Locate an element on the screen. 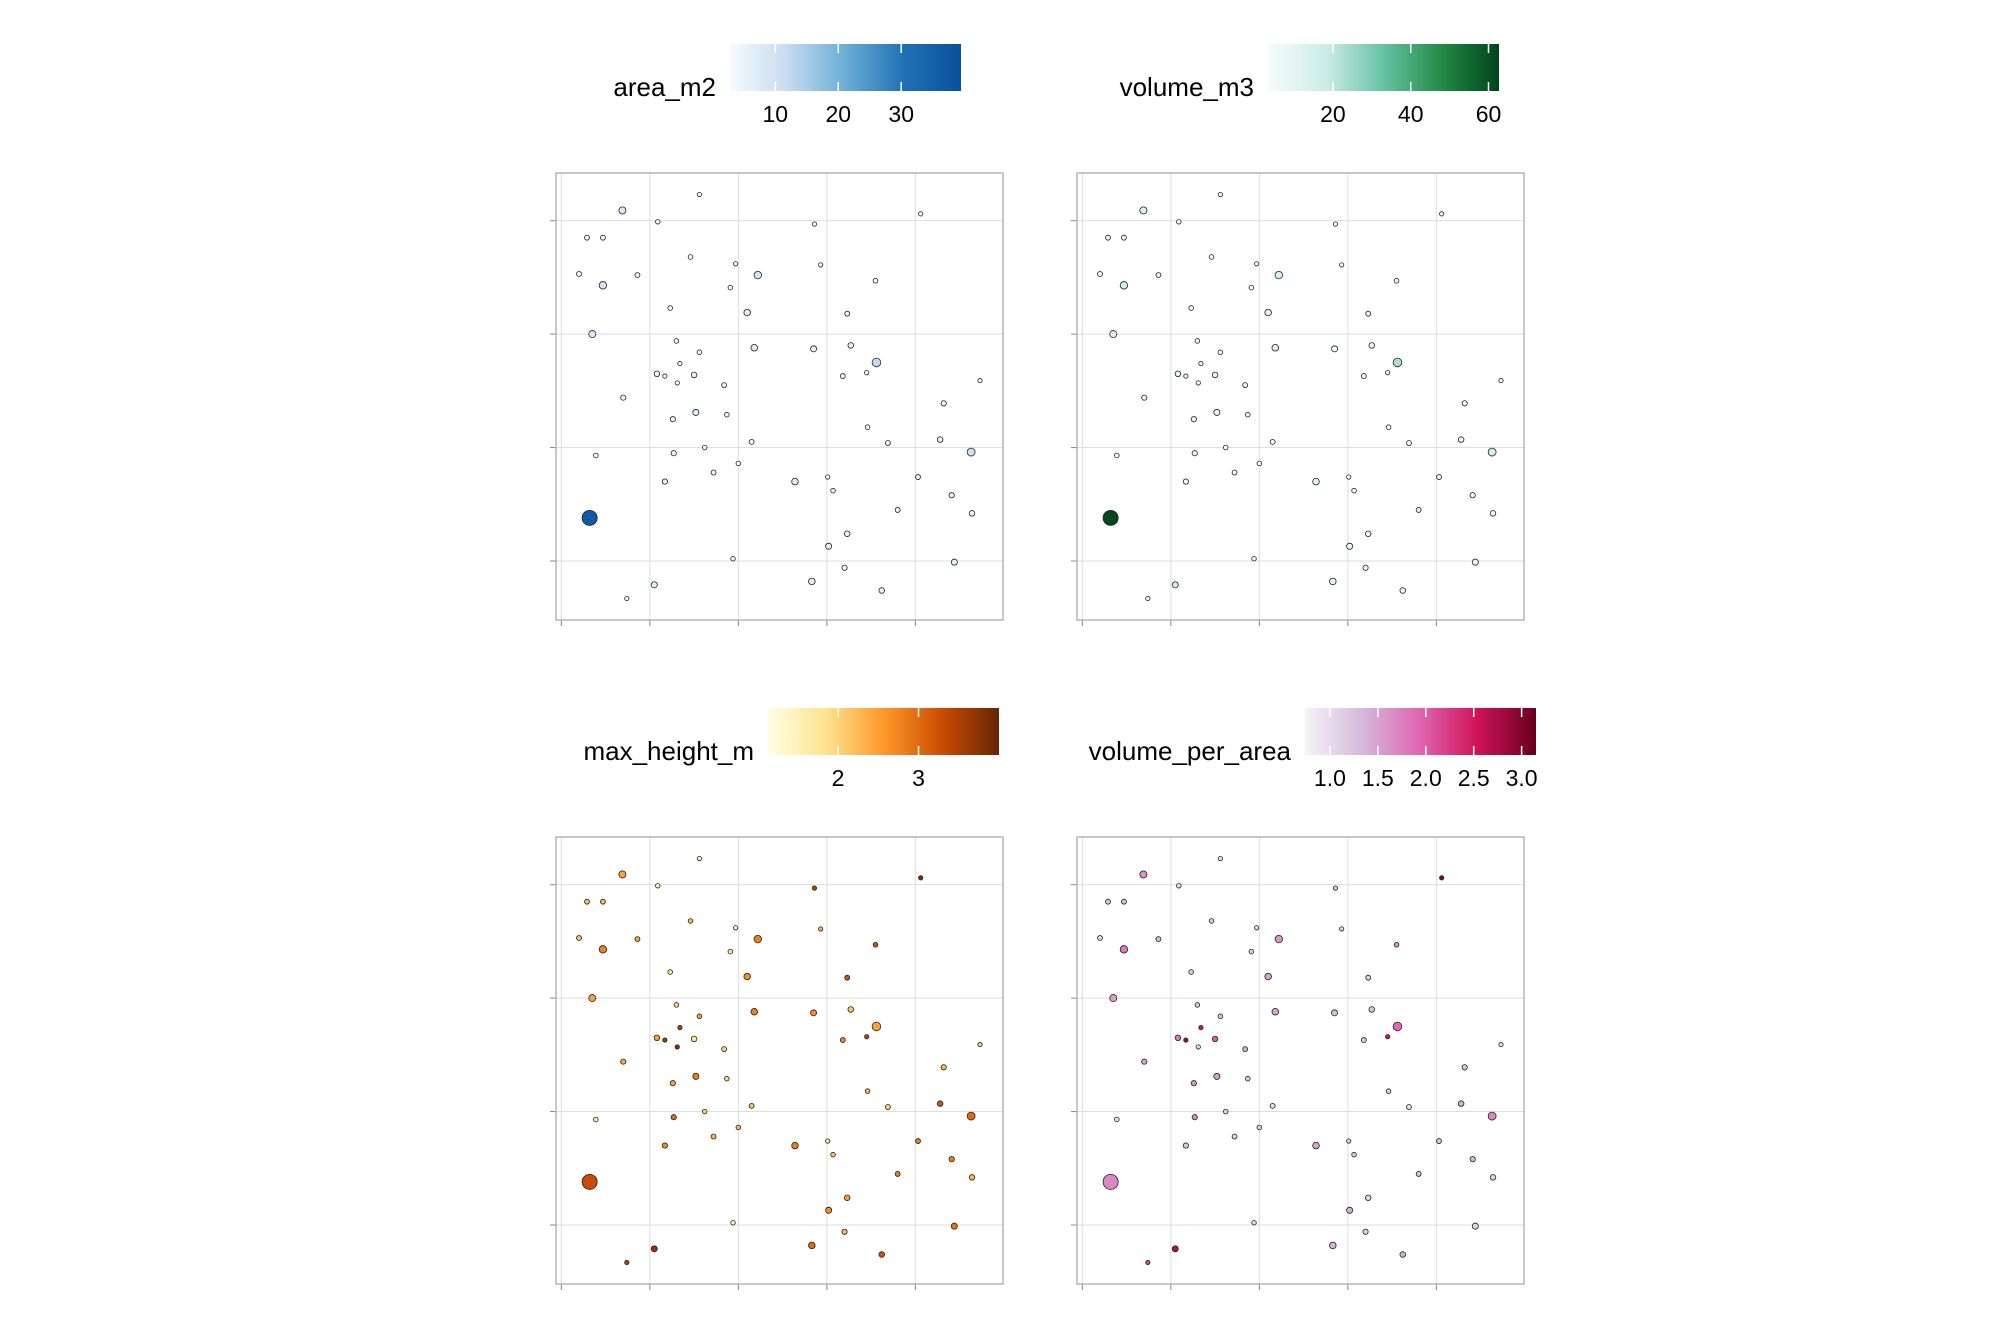  legend-title: max_height_m is located at coordinates (668, 751).